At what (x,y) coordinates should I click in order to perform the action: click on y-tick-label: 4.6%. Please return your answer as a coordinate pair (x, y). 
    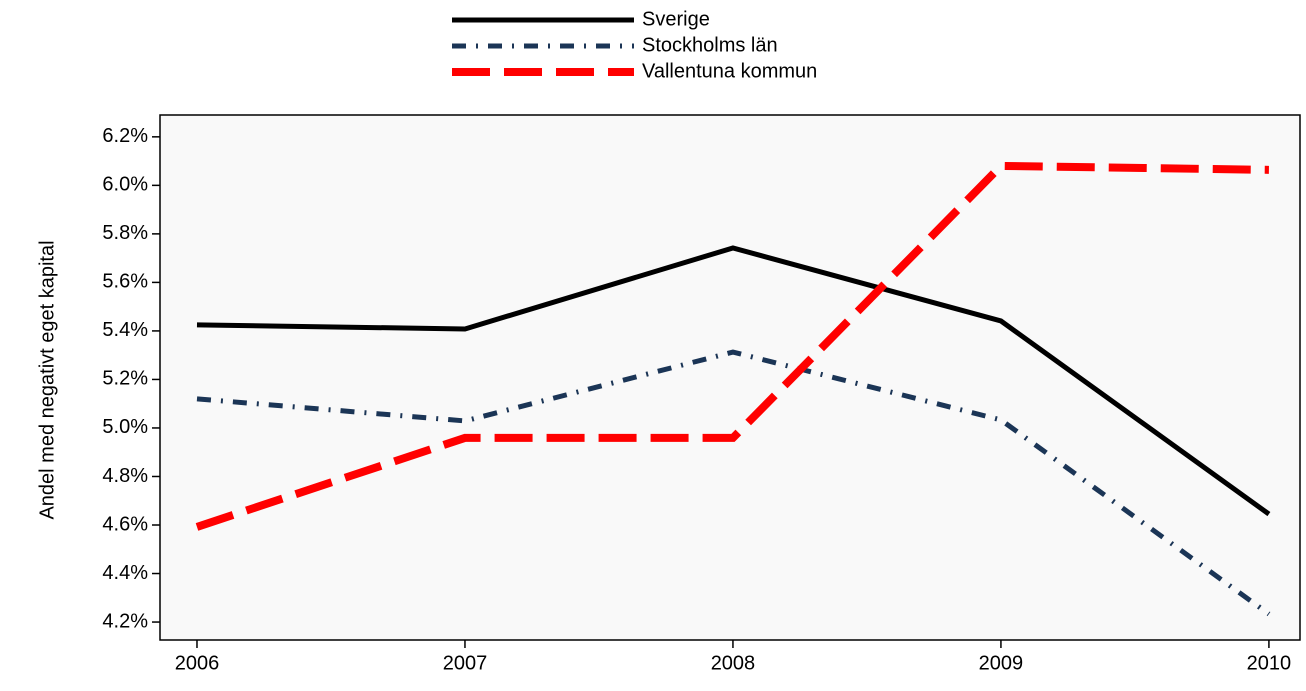
    Looking at the image, I should click on (125, 524).